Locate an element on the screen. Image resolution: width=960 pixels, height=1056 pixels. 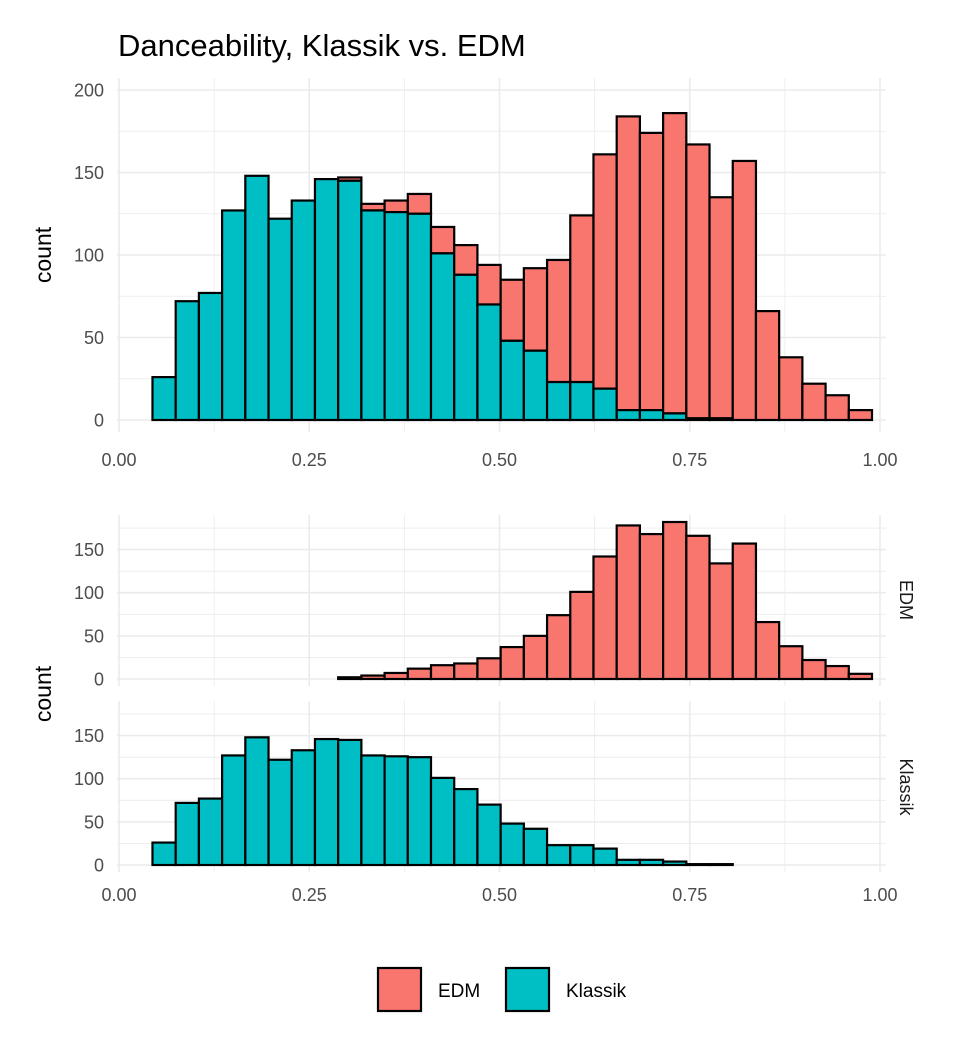
x-tick-label: 1.00 is located at coordinates (879, 460).